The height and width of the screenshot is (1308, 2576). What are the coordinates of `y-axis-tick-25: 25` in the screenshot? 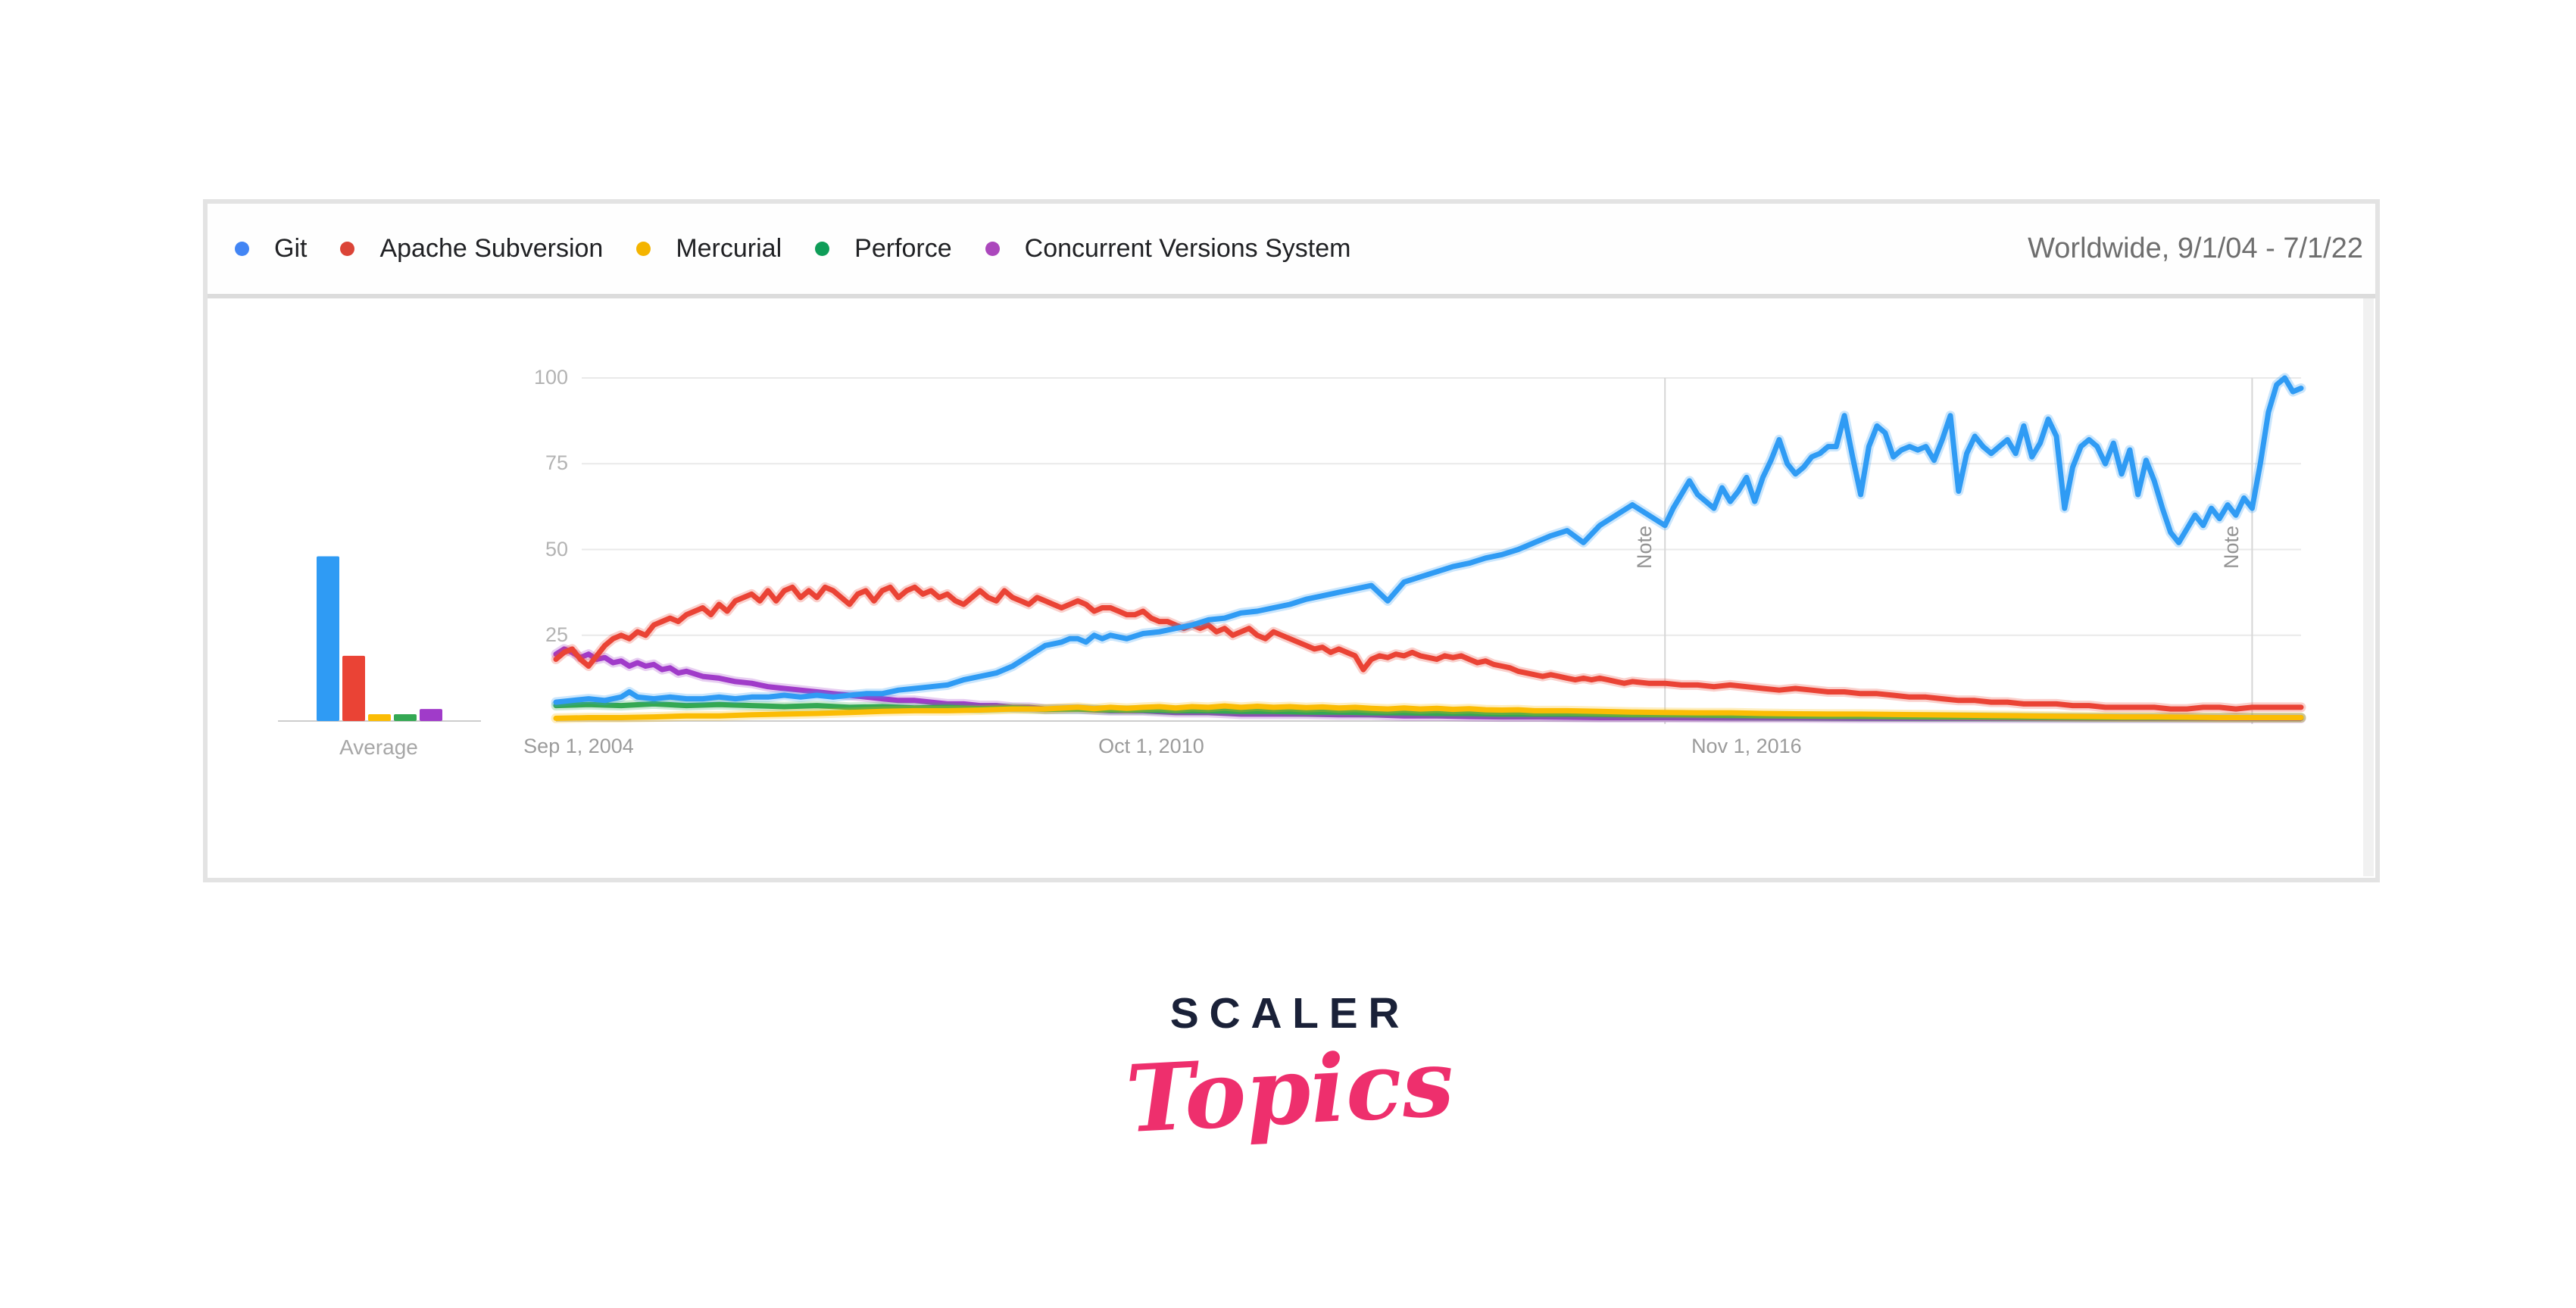 It's located at (557, 634).